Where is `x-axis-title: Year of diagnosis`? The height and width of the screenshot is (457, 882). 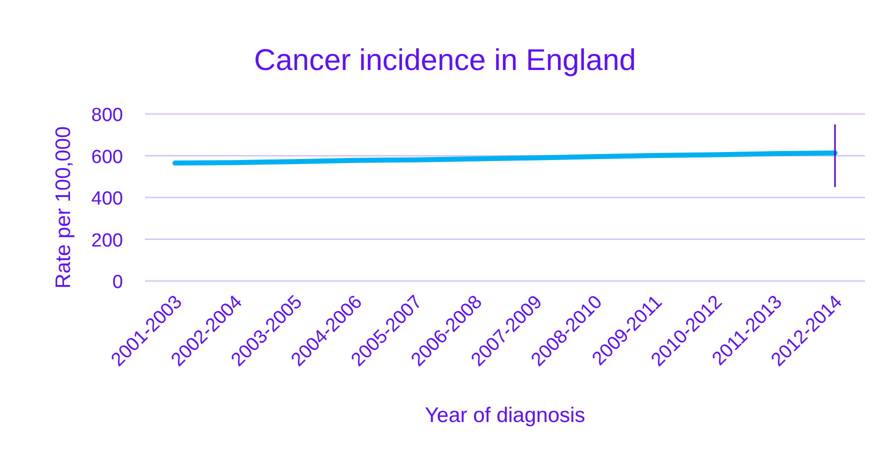
x-axis-title: Year of diagnosis is located at coordinates (505, 415).